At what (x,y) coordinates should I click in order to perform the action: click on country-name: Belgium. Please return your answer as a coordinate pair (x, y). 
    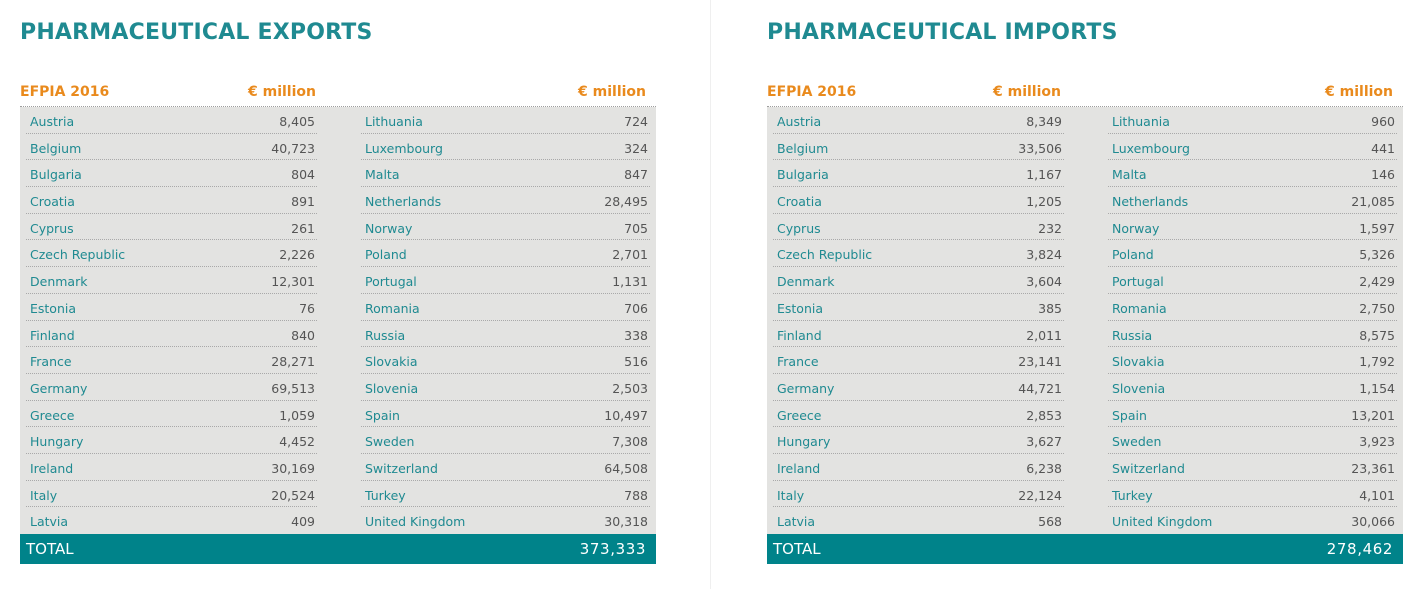
    Looking at the image, I should click on (803, 148).